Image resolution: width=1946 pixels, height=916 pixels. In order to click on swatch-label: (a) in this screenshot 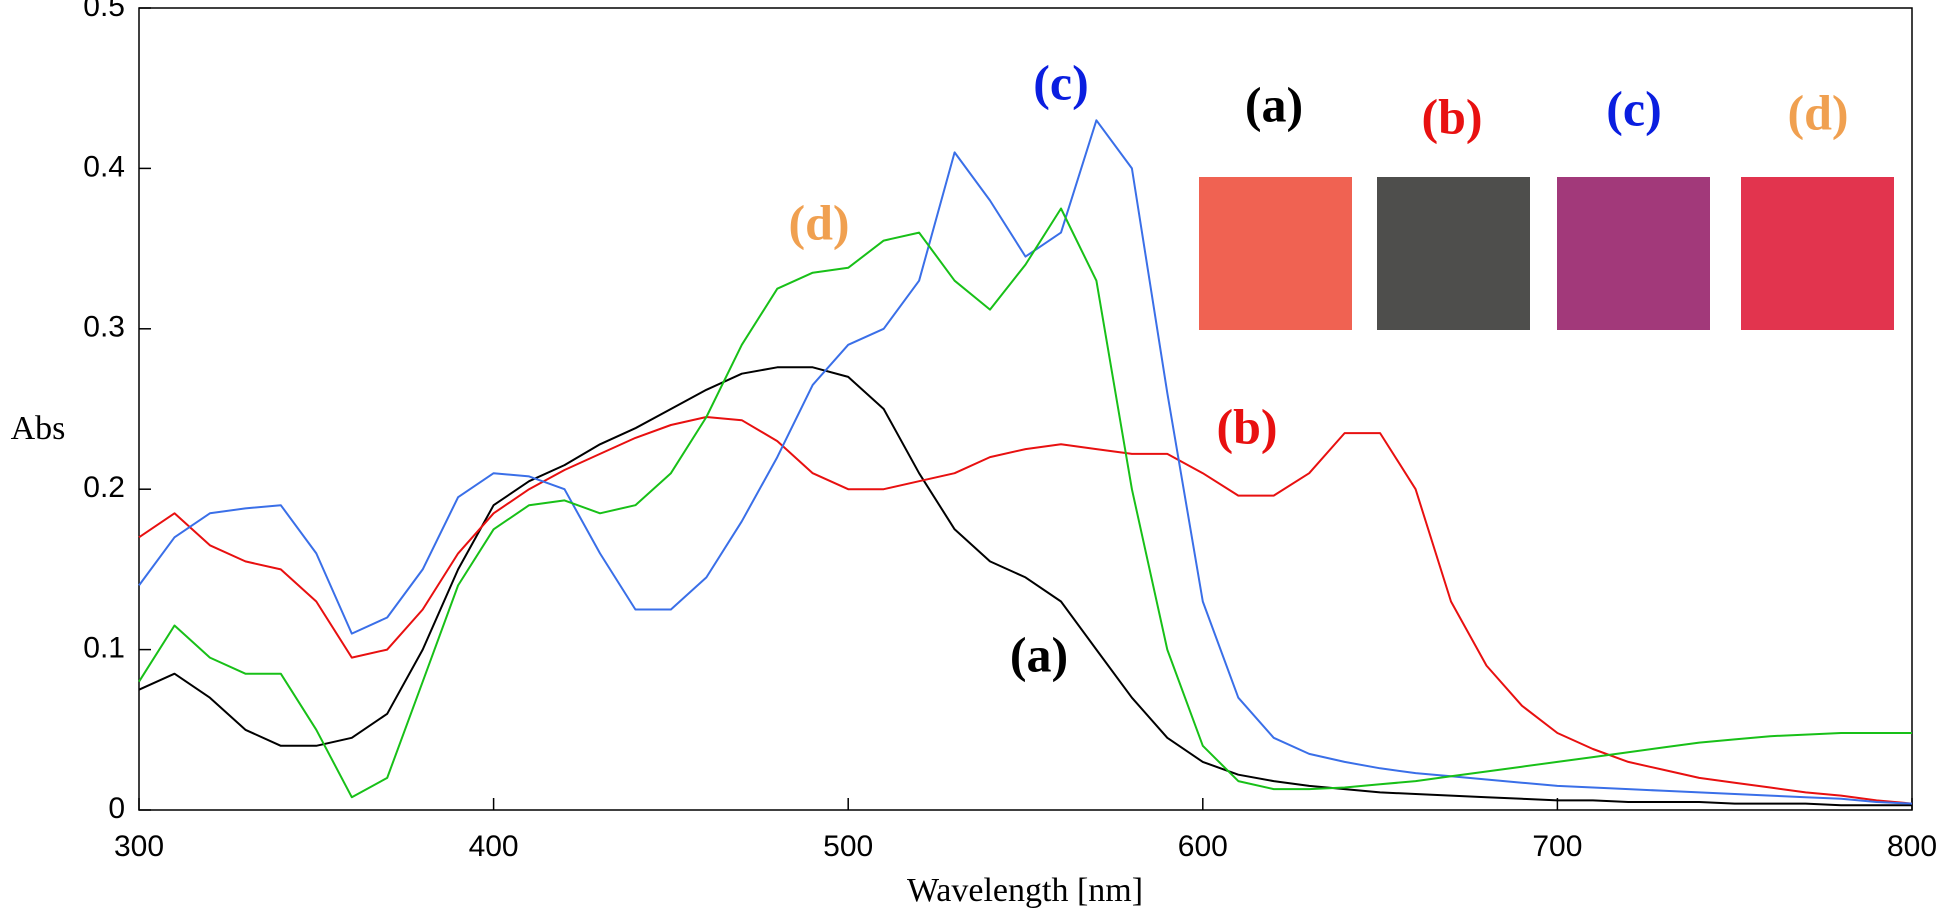, I will do `click(1274, 104)`.